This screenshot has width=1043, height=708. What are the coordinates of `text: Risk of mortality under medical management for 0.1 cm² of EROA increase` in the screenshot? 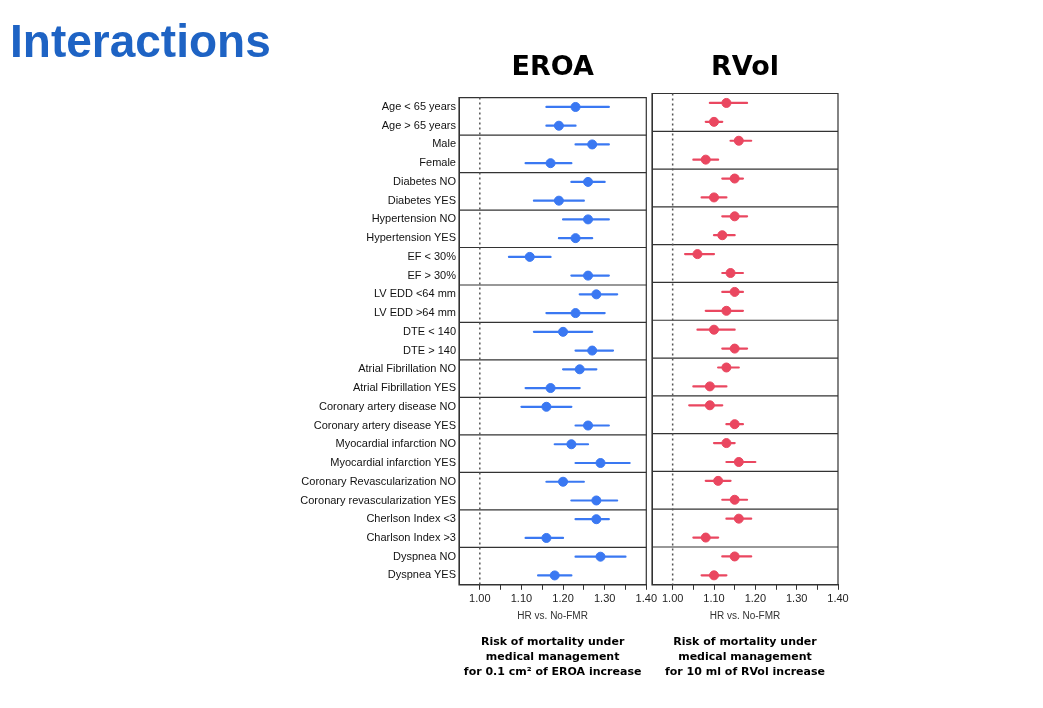 It's located at (552, 656).